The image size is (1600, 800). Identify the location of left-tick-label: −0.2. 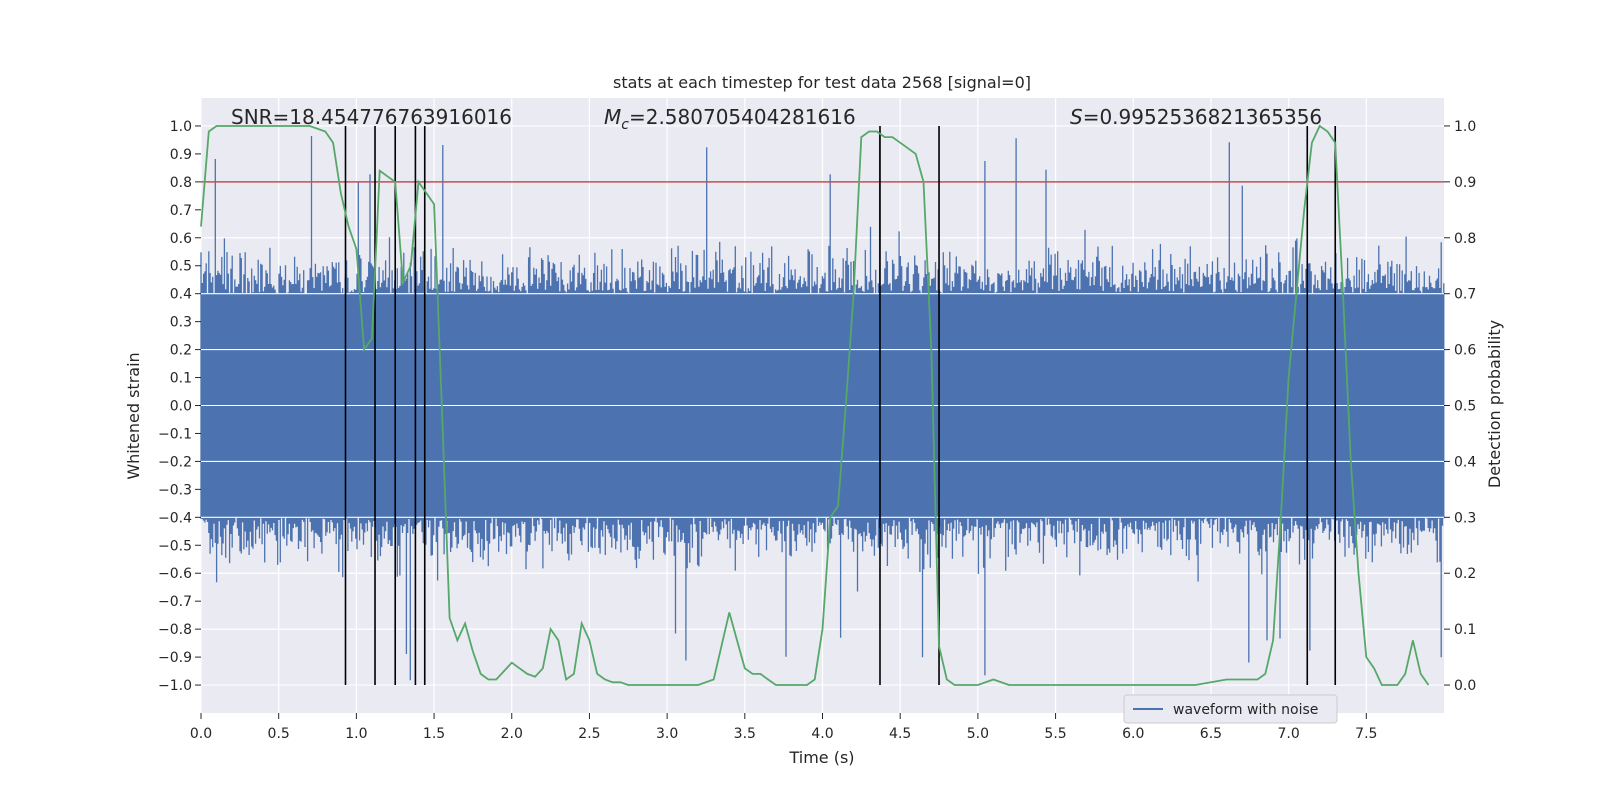
(175, 462).